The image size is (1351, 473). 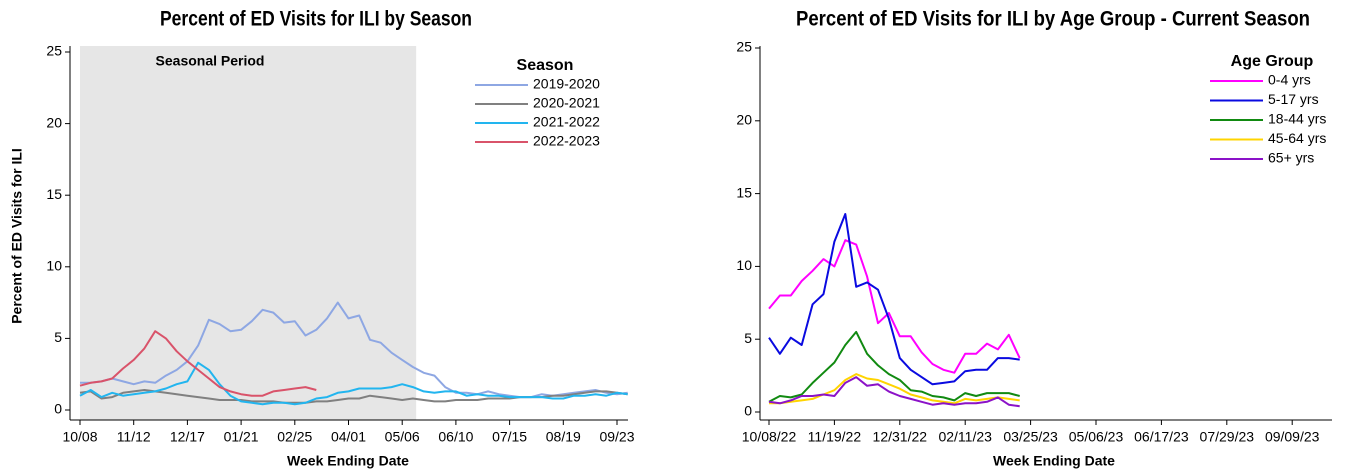 I want to click on legend-label: 5-17 yrs, so click(x=1293, y=99).